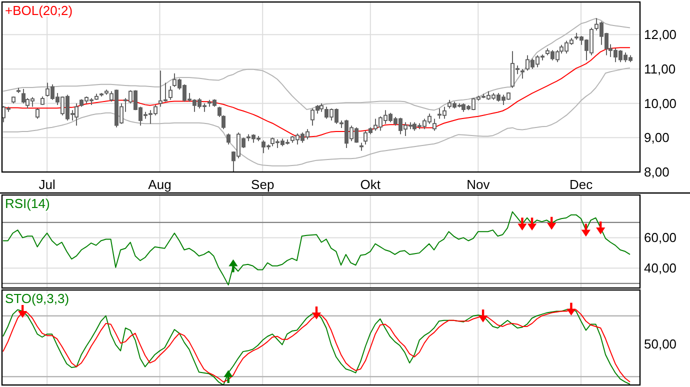 This screenshot has height=387, width=690. What do you see at coordinates (657, 172) in the screenshot?
I see `y-tick-label: 8,00` at bounding box center [657, 172].